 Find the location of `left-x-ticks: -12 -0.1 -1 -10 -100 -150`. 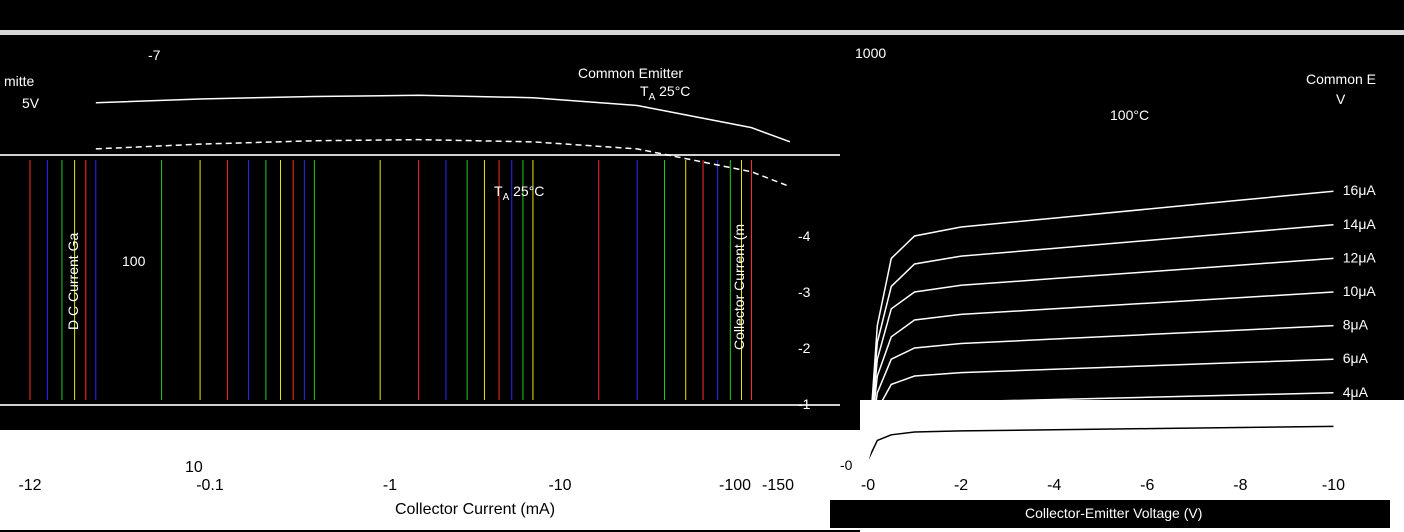

left-x-ticks: -12 -0.1 -1 -10 -100 -150 is located at coordinates (406, 485).